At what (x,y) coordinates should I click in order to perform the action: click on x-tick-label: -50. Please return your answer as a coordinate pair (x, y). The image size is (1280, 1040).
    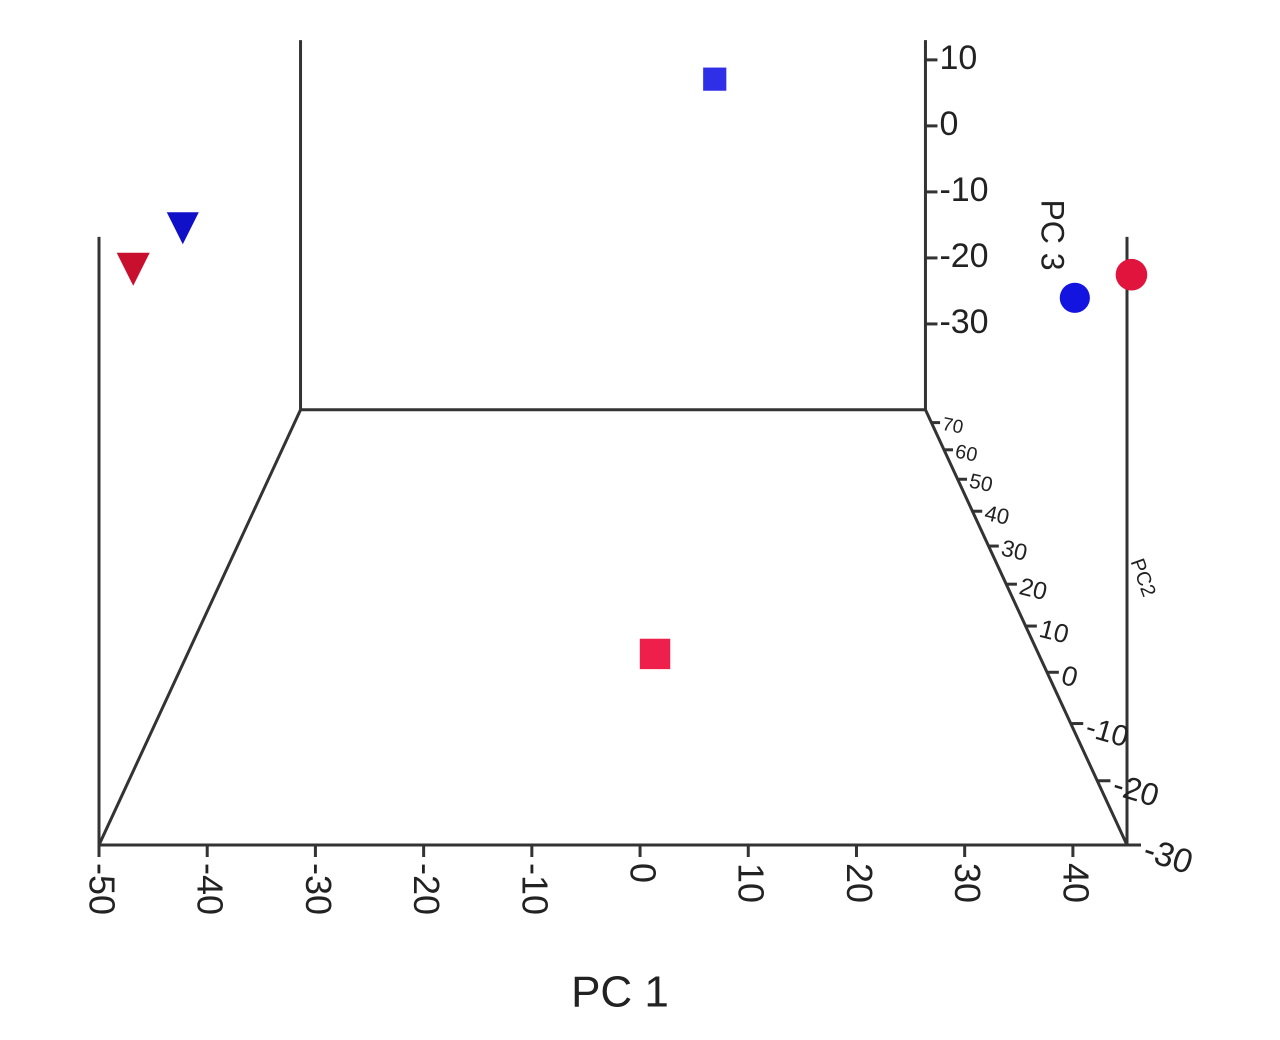
    Looking at the image, I should click on (101, 889).